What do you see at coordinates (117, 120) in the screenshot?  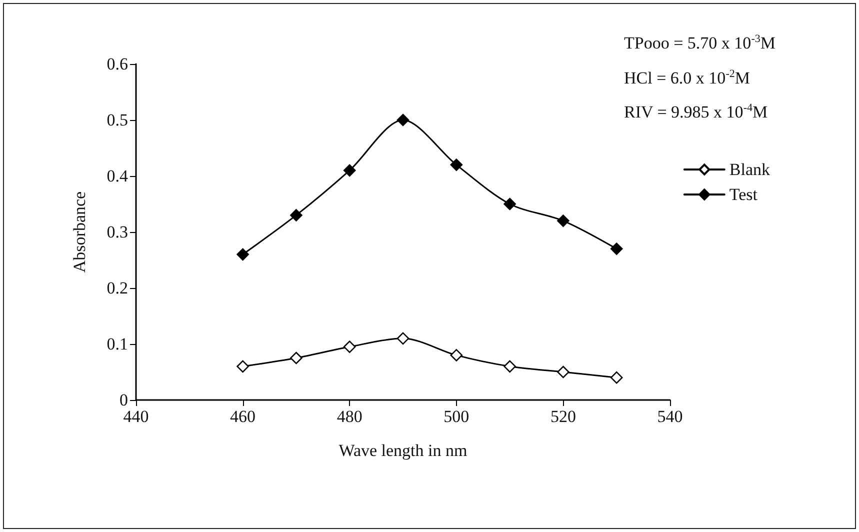 I see `y-tick-label: 0.5` at bounding box center [117, 120].